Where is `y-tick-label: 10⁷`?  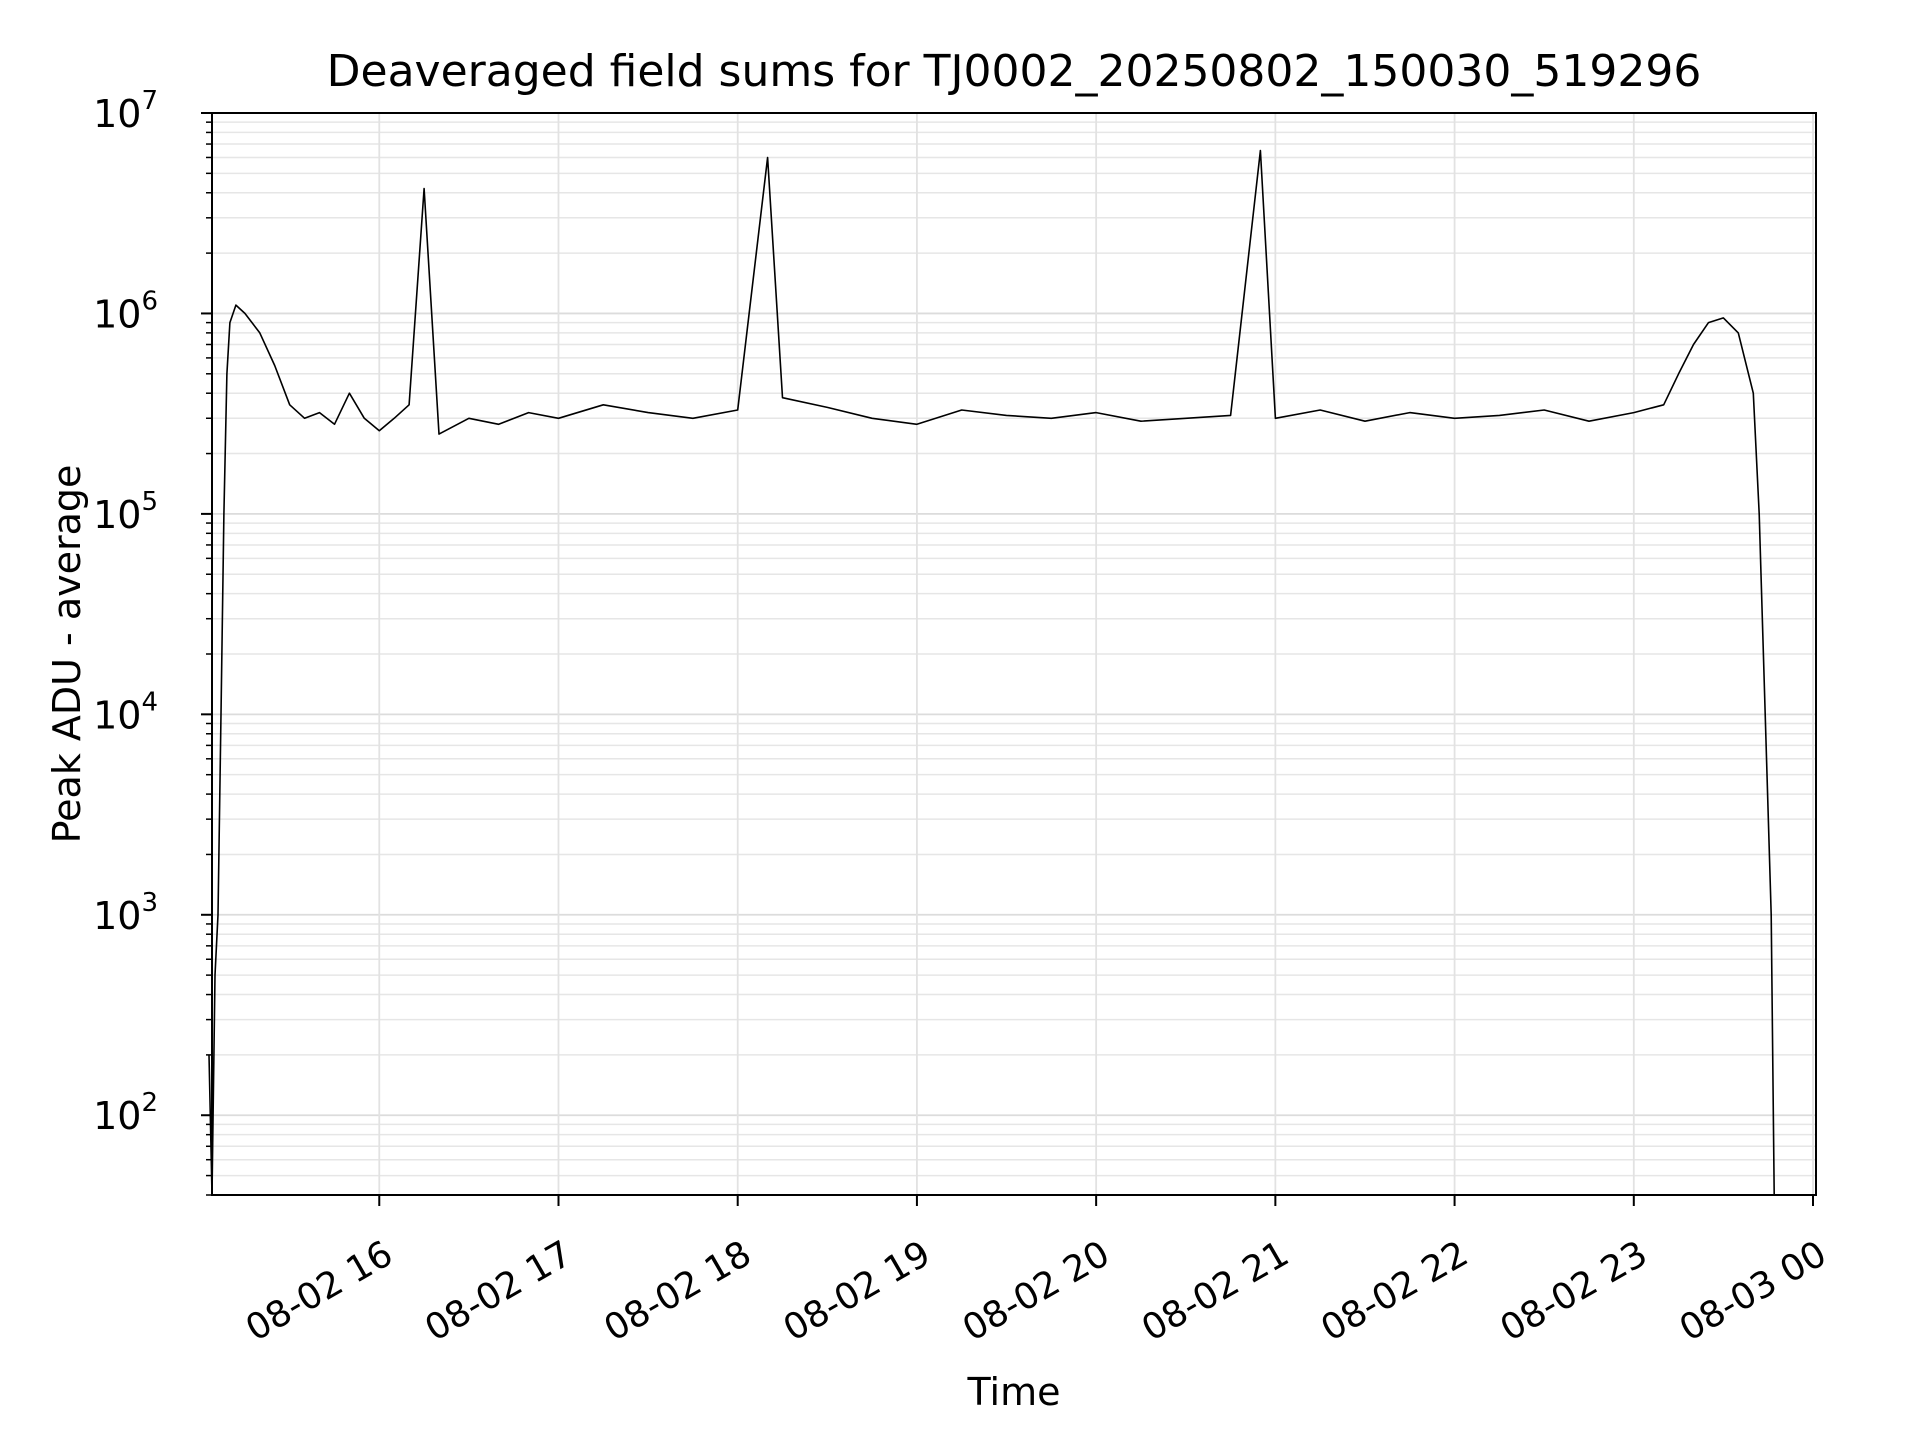
y-tick-label: 10⁷ is located at coordinates (125, 111).